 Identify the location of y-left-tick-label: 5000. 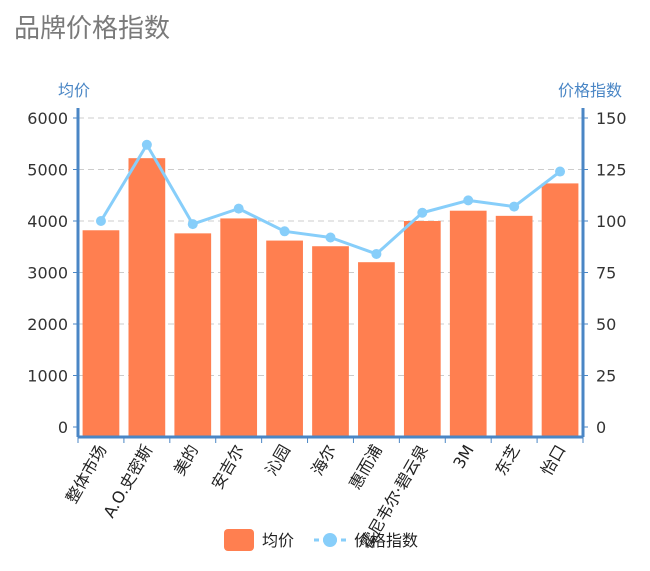
(47, 170).